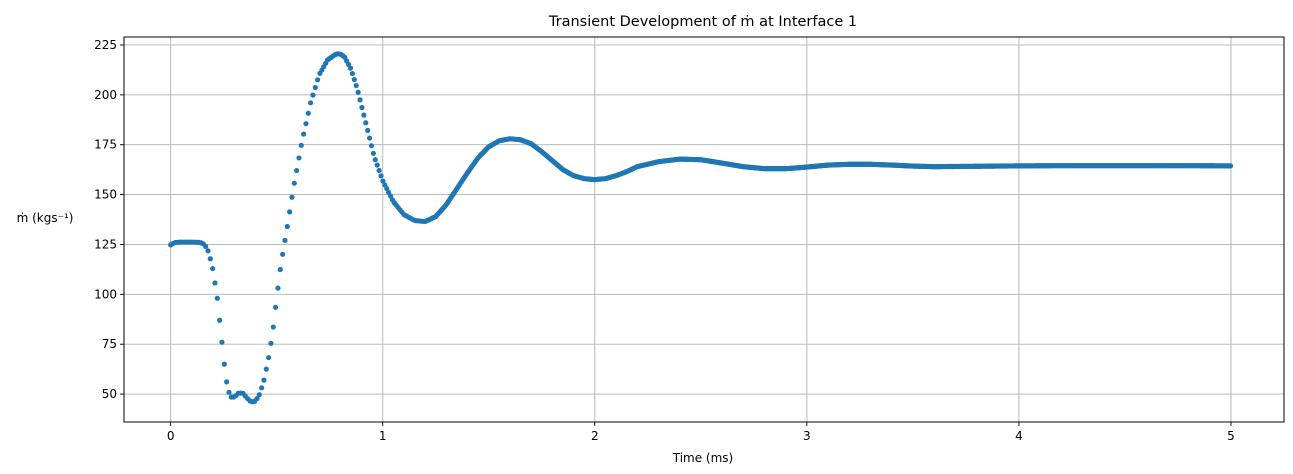  Describe the element at coordinates (109, 344) in the screenshot. I see `y-tick-label: 75` at that location.